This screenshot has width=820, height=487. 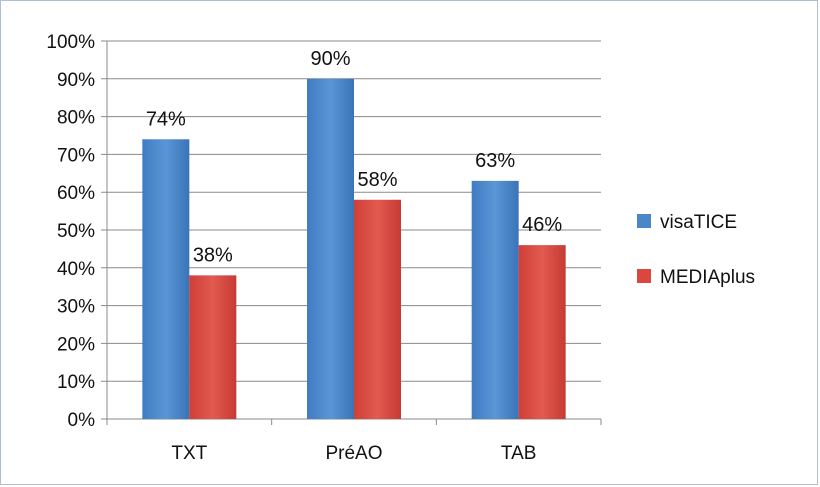 What do you see at coordinates (76, 382) in the screenshot?
I see `y-tick-label: 10%` at bounding box center [76, 382].